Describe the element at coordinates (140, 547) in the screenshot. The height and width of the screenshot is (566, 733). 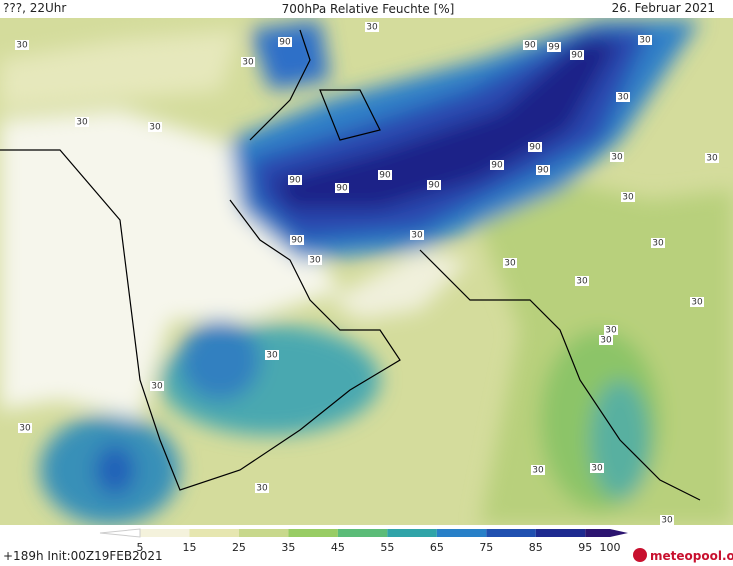
I see `colorbar-tick-label: 5` at that location.